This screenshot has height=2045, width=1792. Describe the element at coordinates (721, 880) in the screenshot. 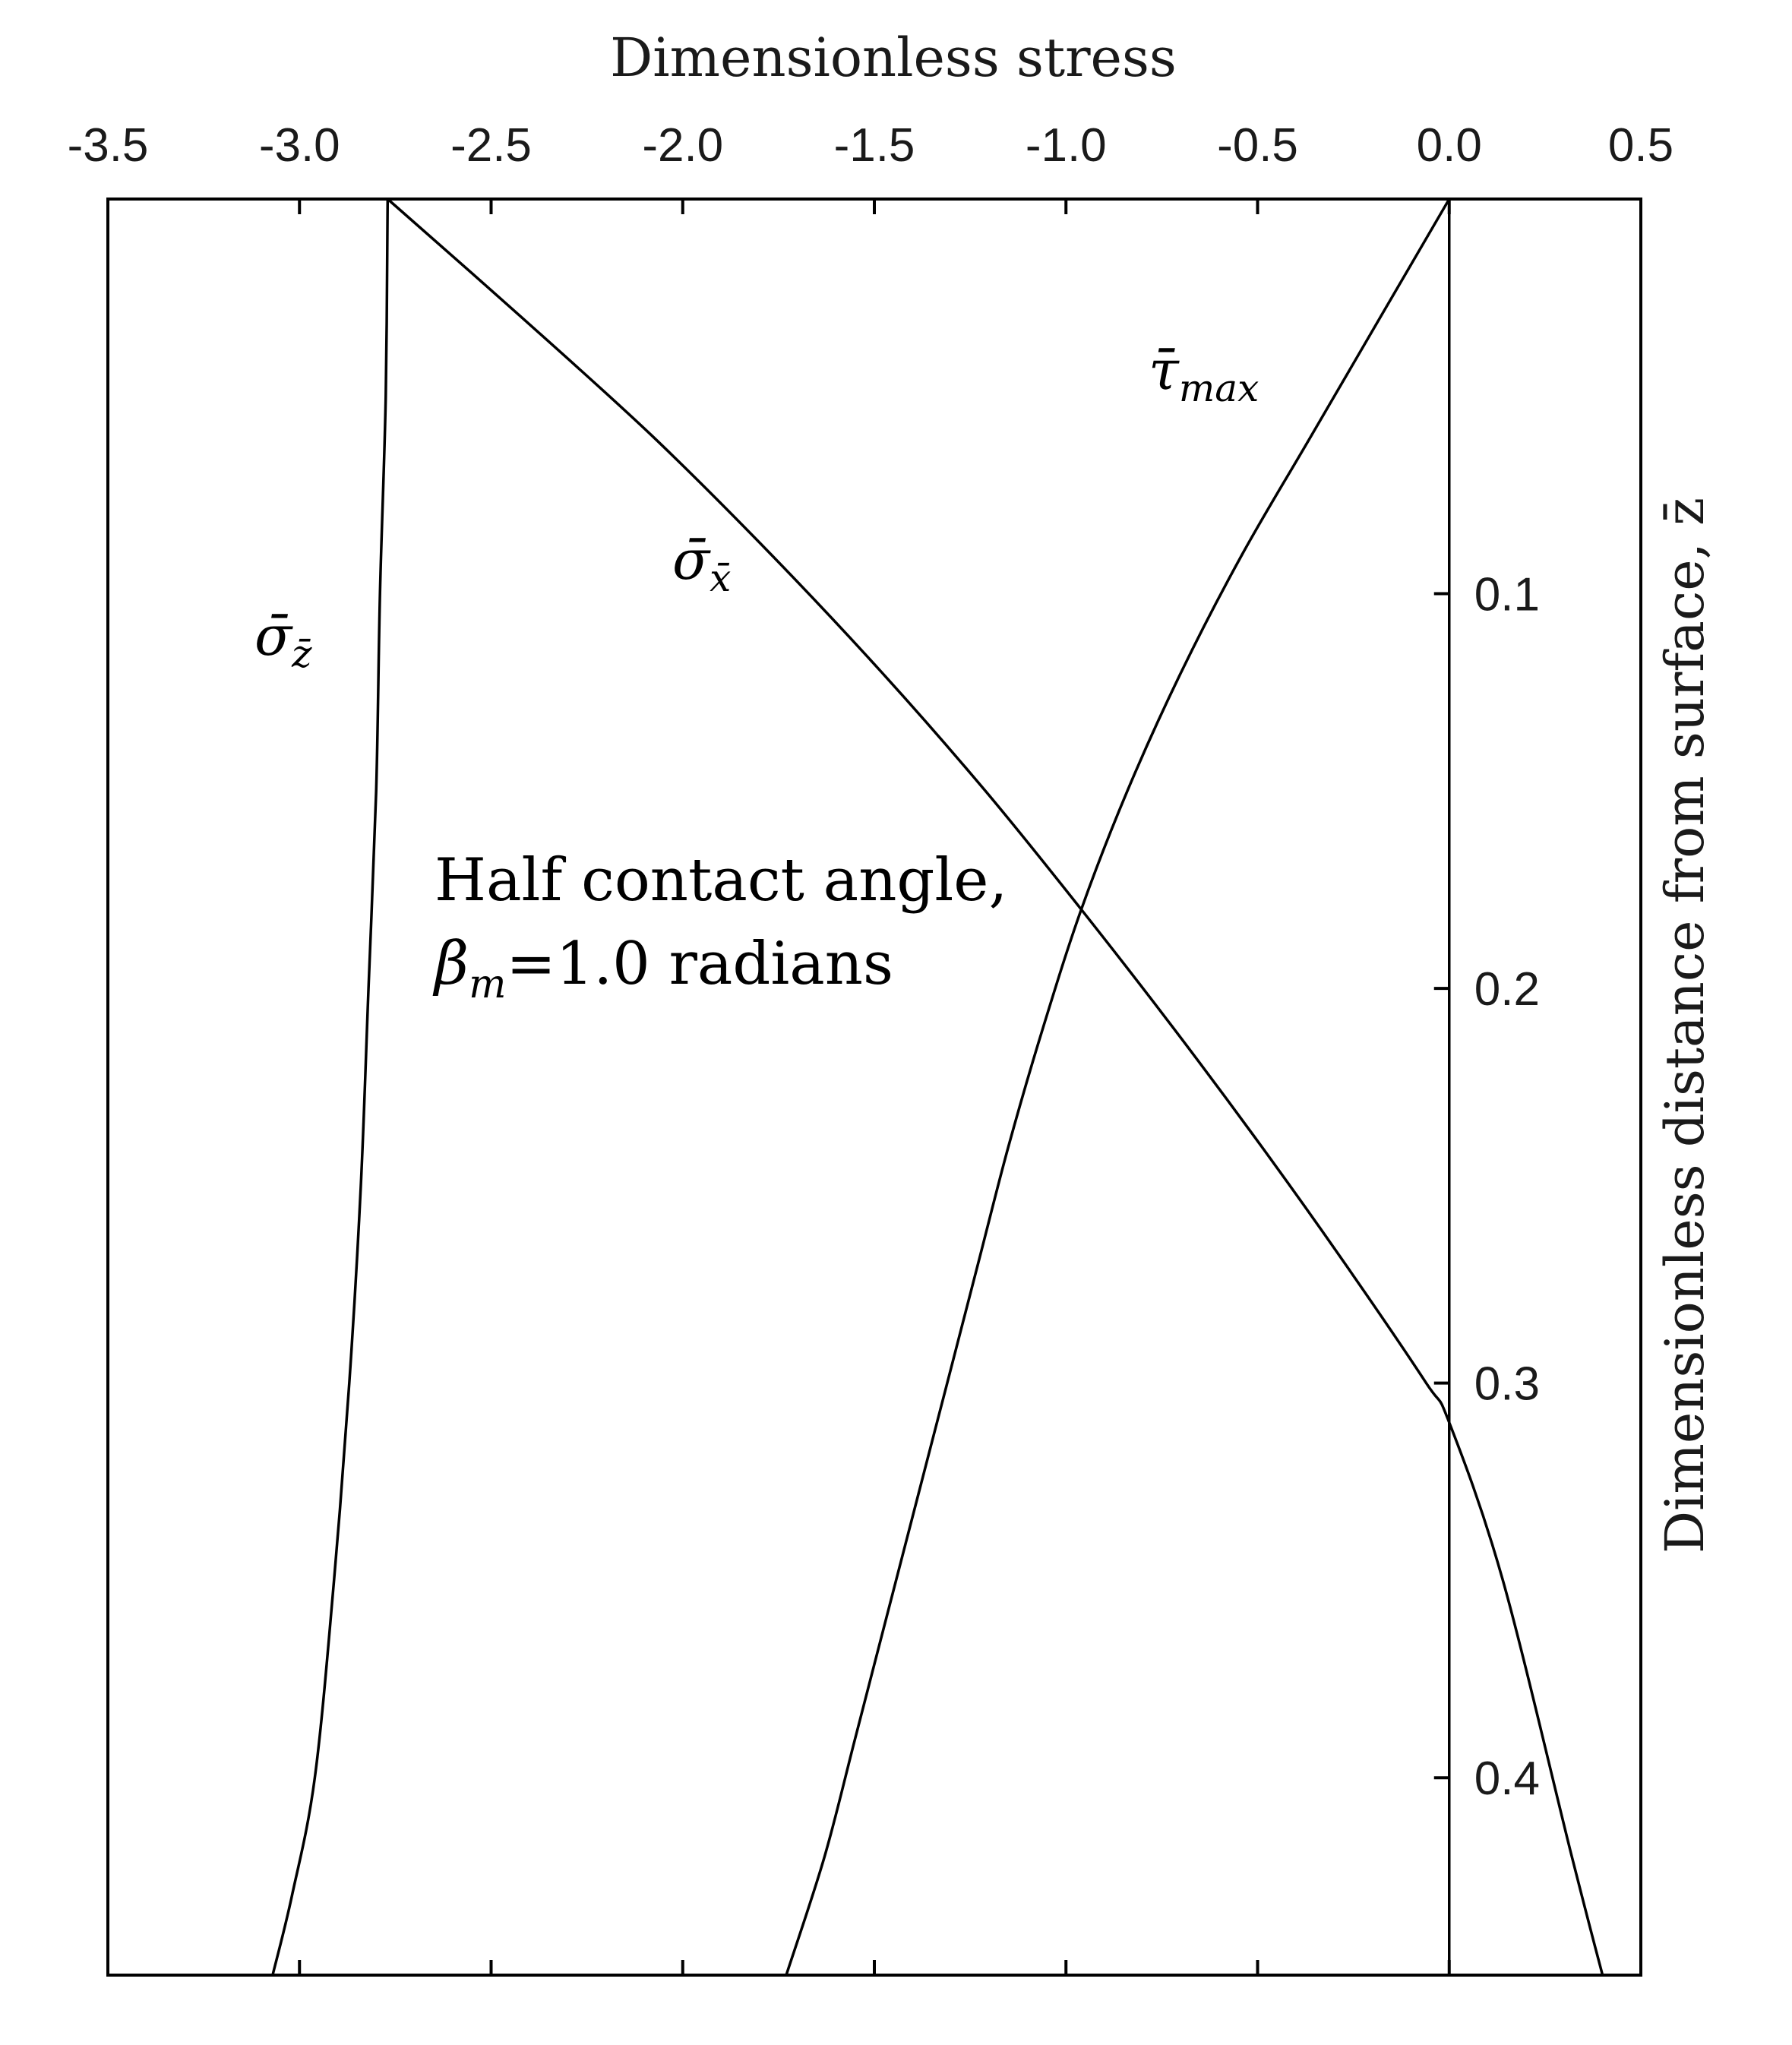

I see `annotation-line-1: Half contact angle,` at that location.